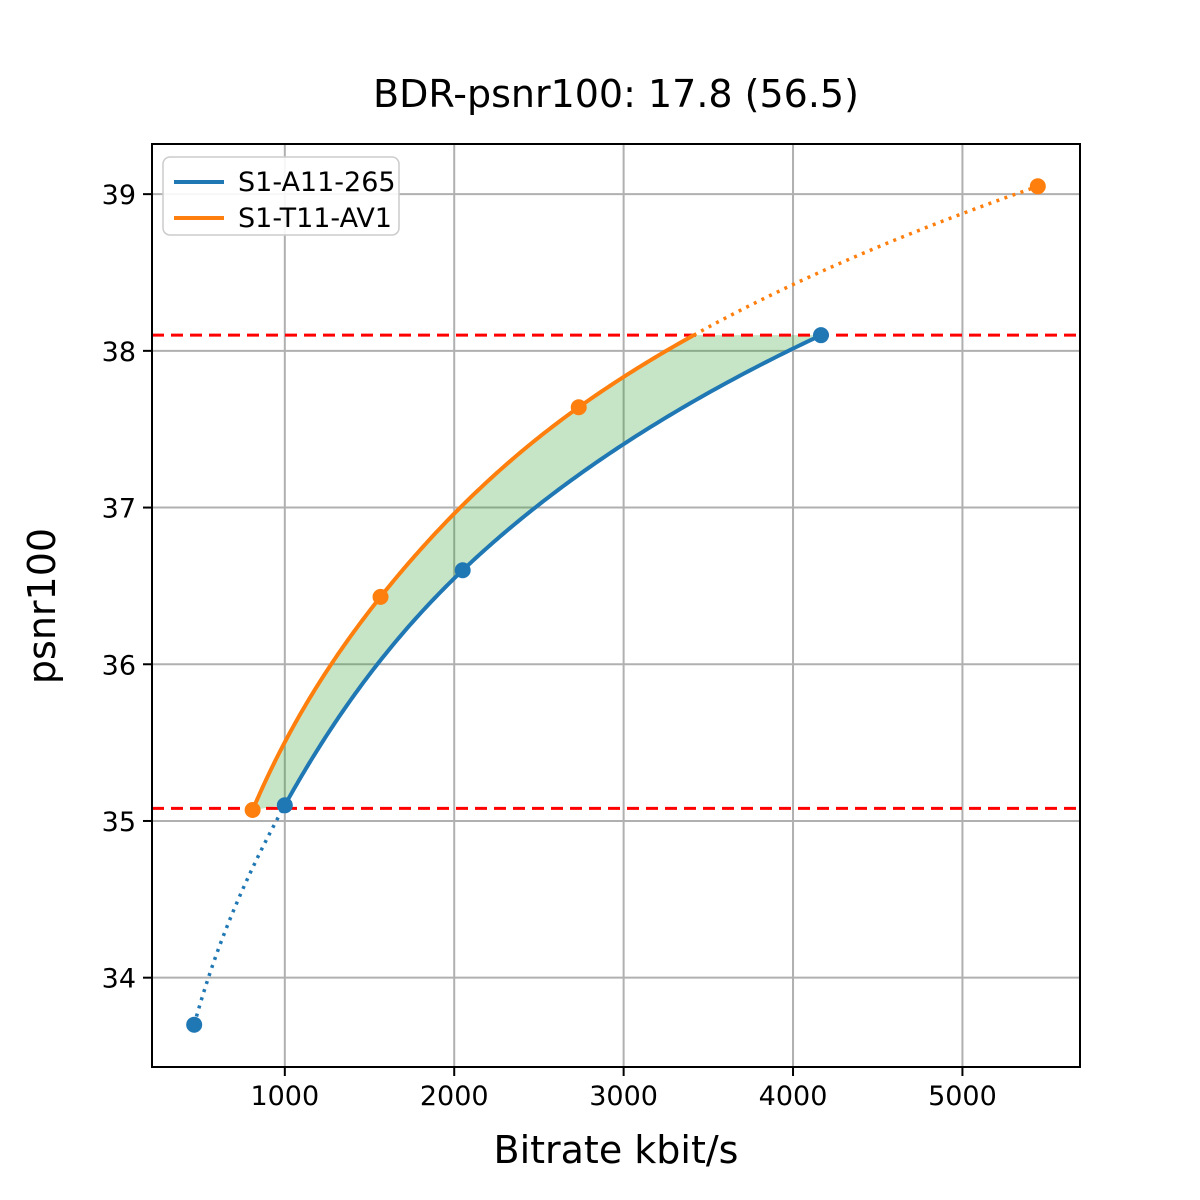 This screenshot has height=1200, width=1200. I want to click on x-tick-label: 3000, so click(623, 1096).